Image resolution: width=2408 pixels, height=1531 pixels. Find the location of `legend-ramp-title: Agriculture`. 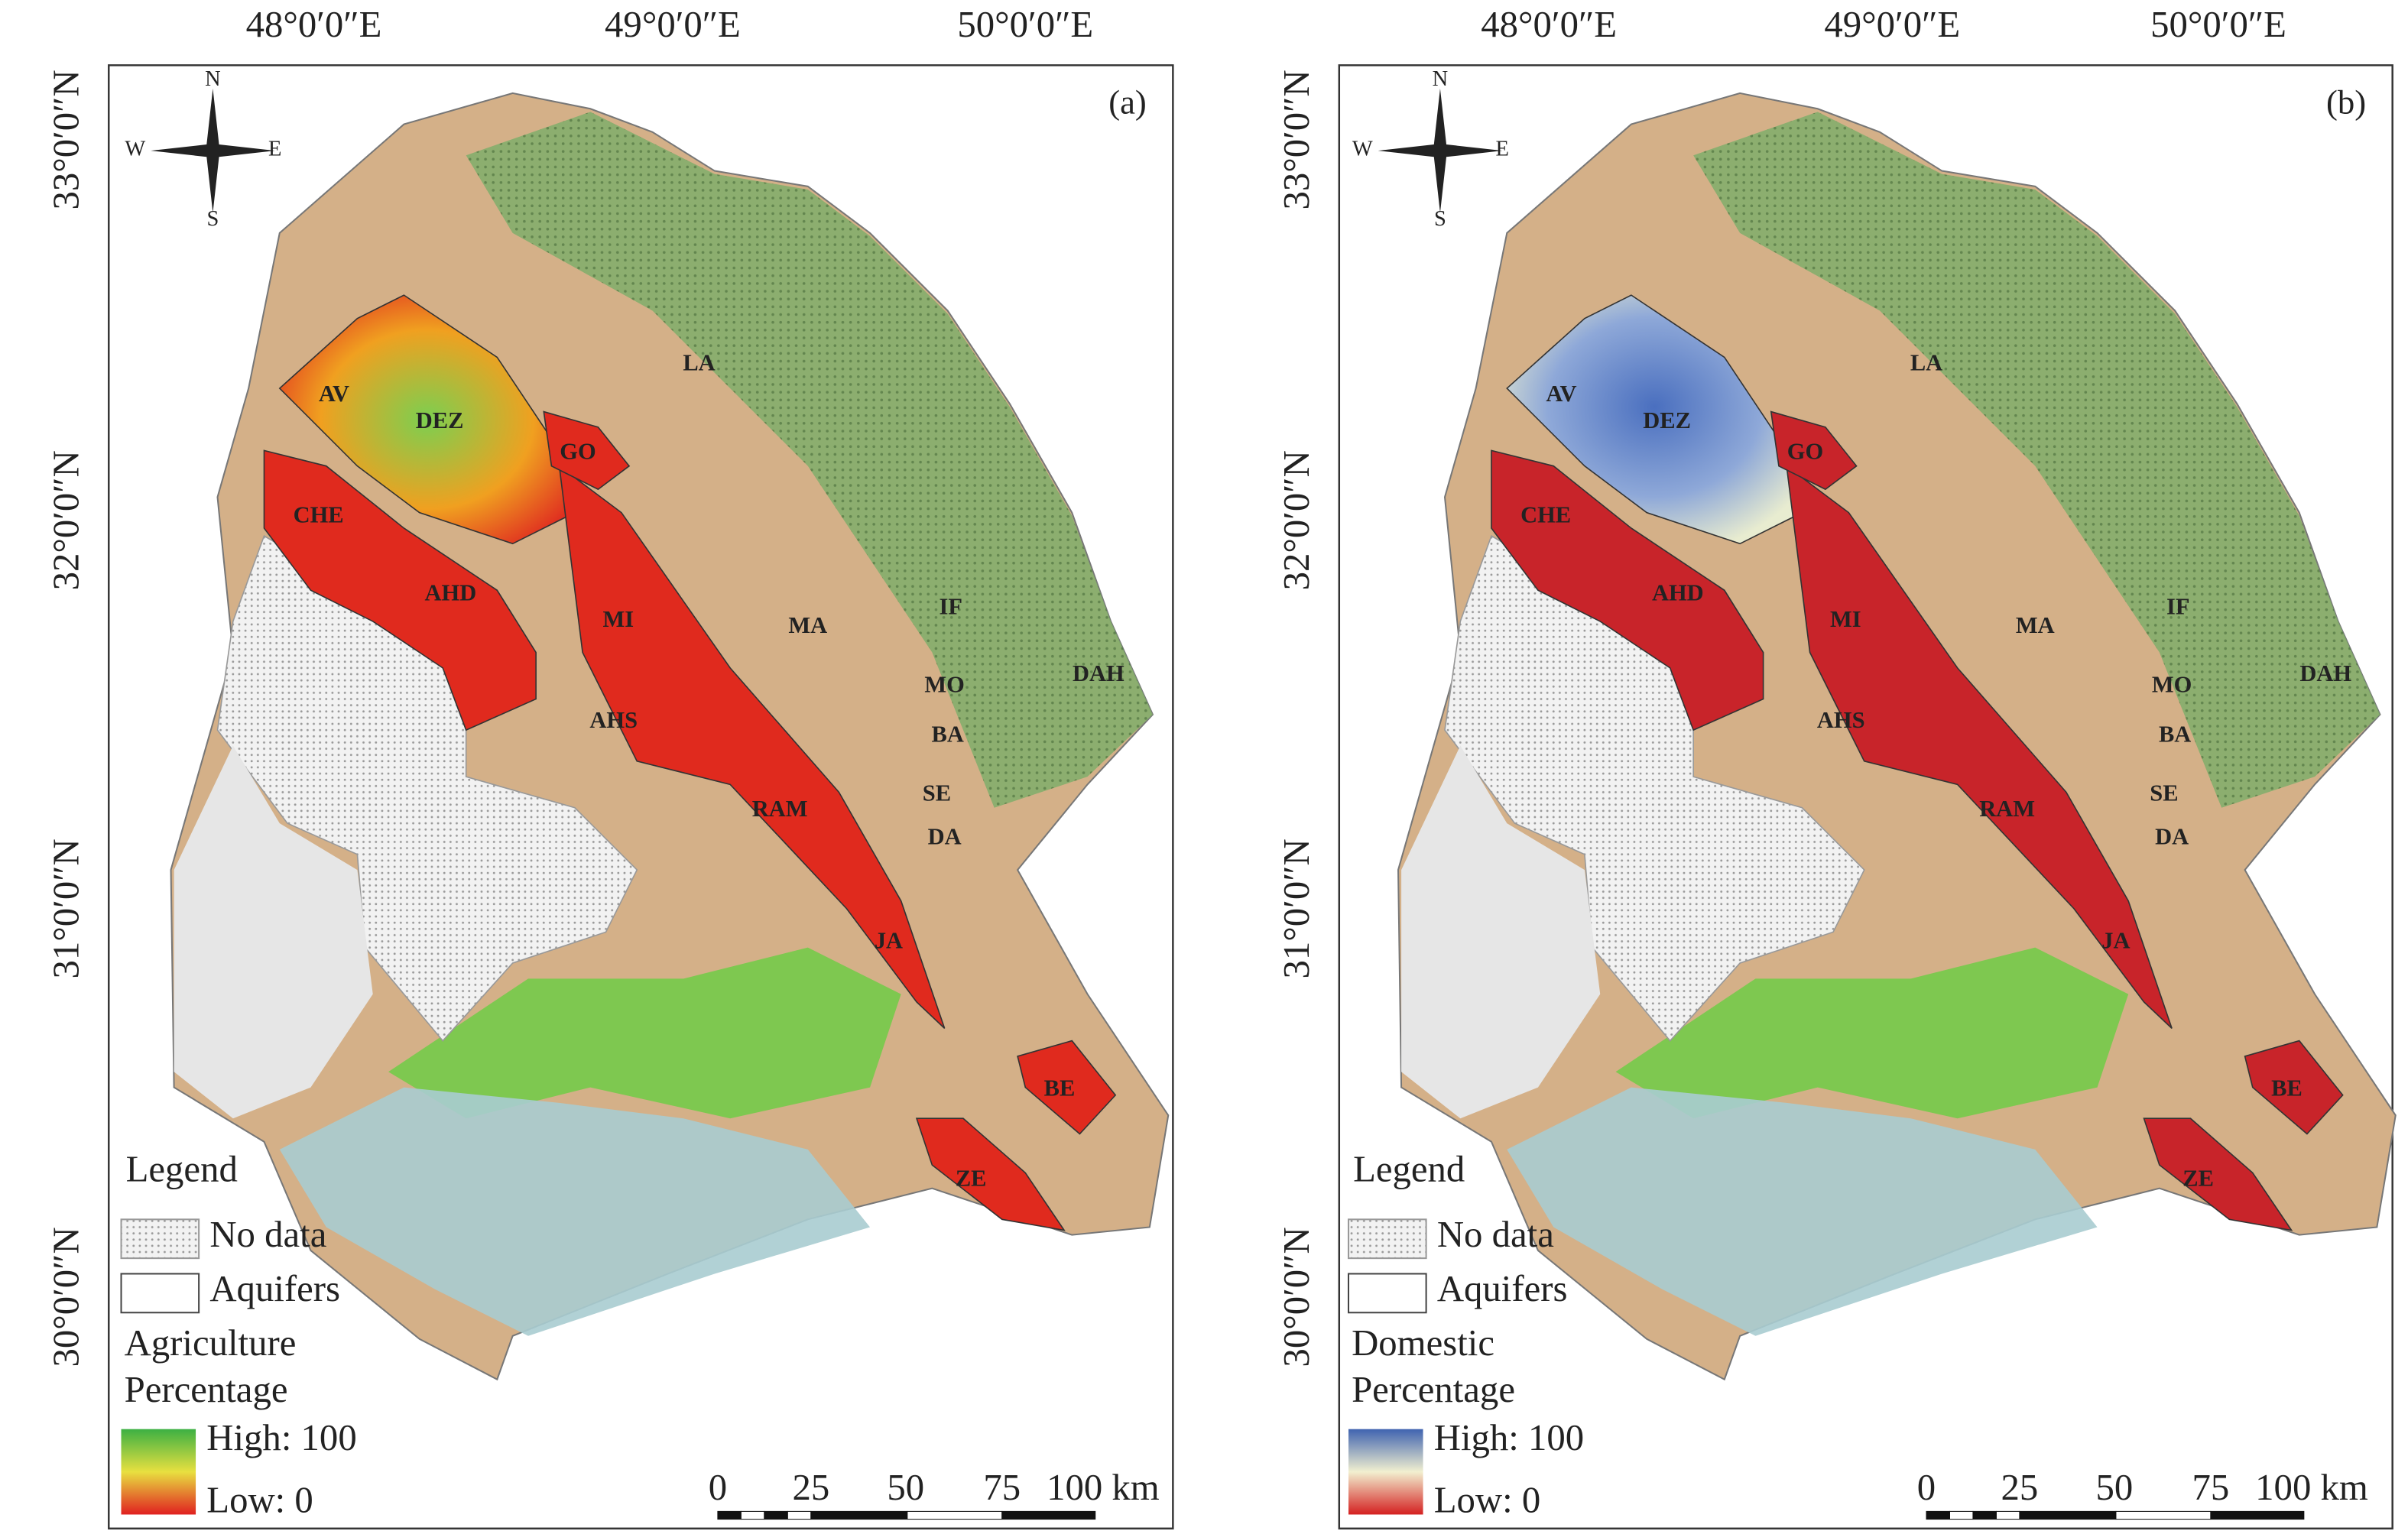

legend-ramp-title: Agriculture is located at coordinates (211, 1343).